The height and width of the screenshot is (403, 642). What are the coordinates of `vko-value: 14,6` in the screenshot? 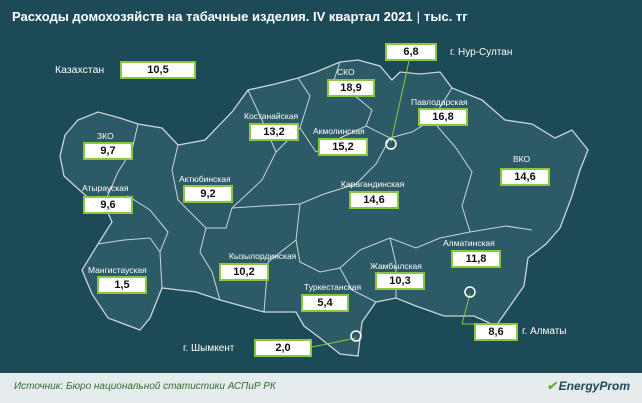 It's located at (525, 177).